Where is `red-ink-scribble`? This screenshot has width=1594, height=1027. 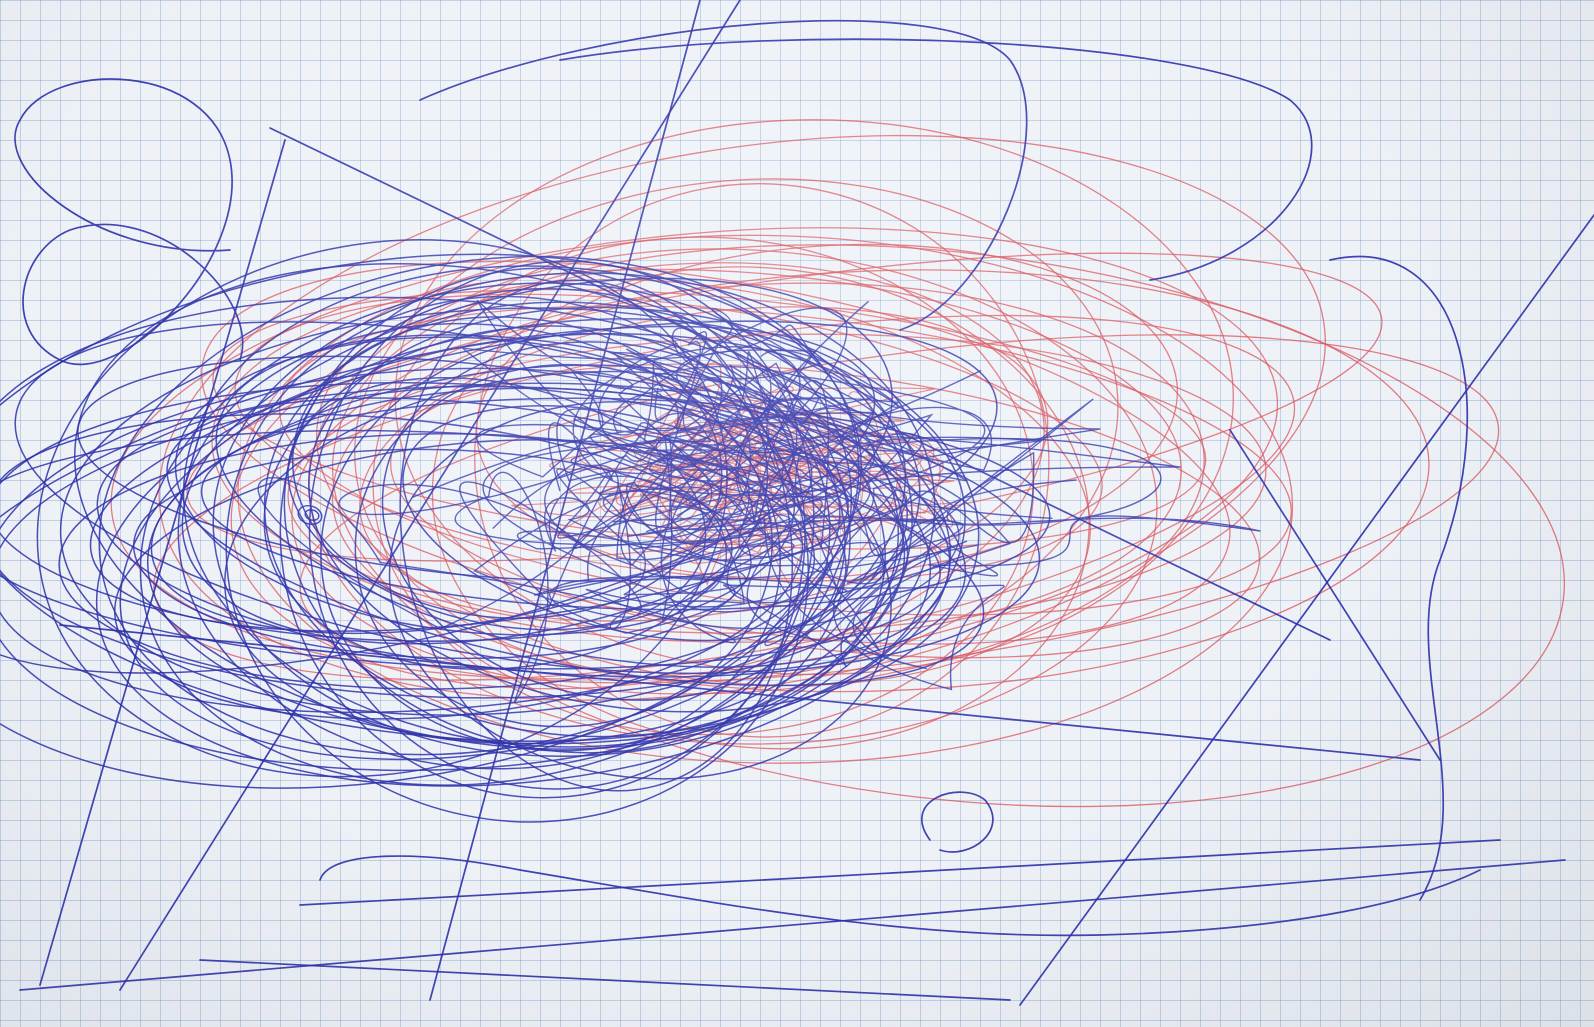 red-ink-scribble is located at coordinates (799, 495).